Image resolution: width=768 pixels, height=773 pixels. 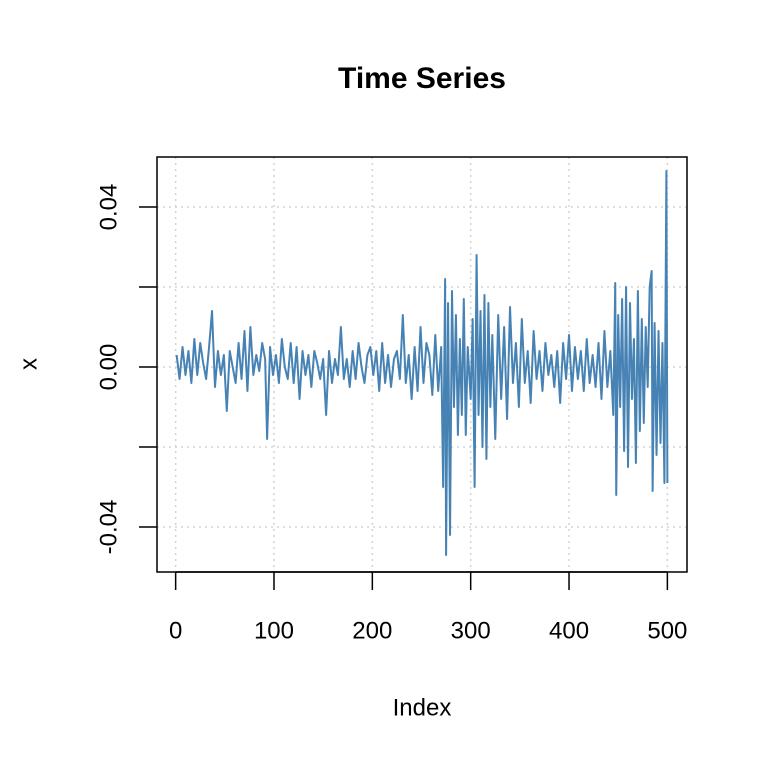 I want to click on y-tick-label: -0.04, so click(x=108, y=527).